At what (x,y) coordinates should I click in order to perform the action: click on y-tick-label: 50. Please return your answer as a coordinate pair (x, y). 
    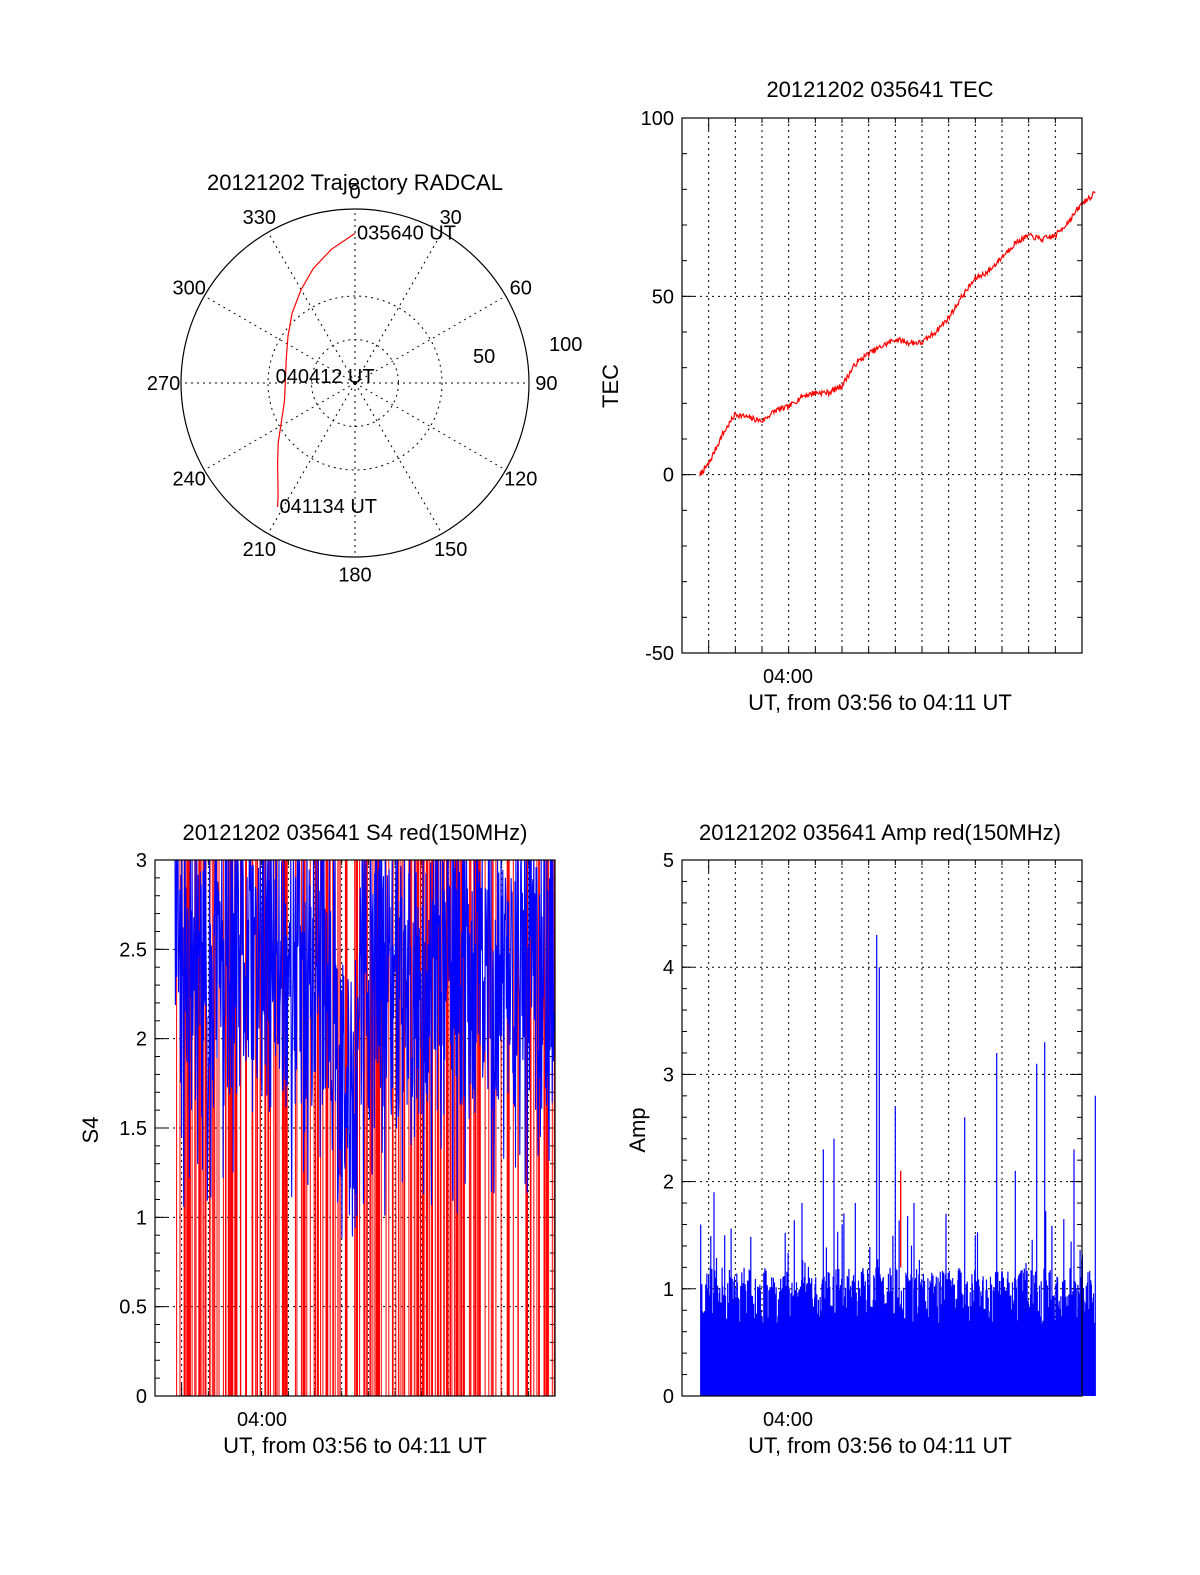
    Looking at the image, I should click on (663, 297).